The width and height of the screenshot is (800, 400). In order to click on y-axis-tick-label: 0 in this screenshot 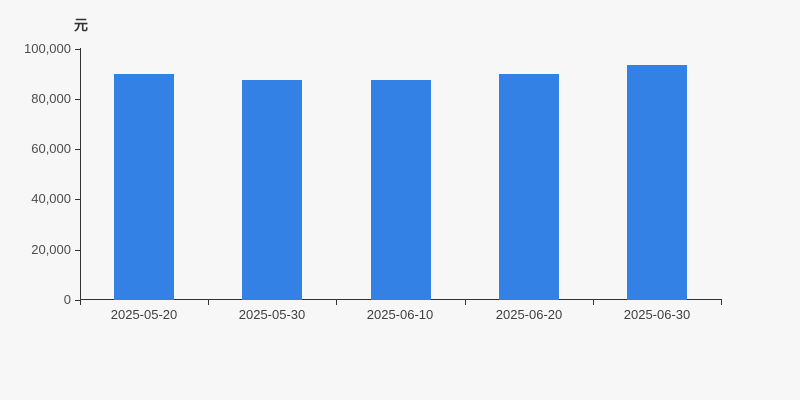, I will do `click(67, 299)`.